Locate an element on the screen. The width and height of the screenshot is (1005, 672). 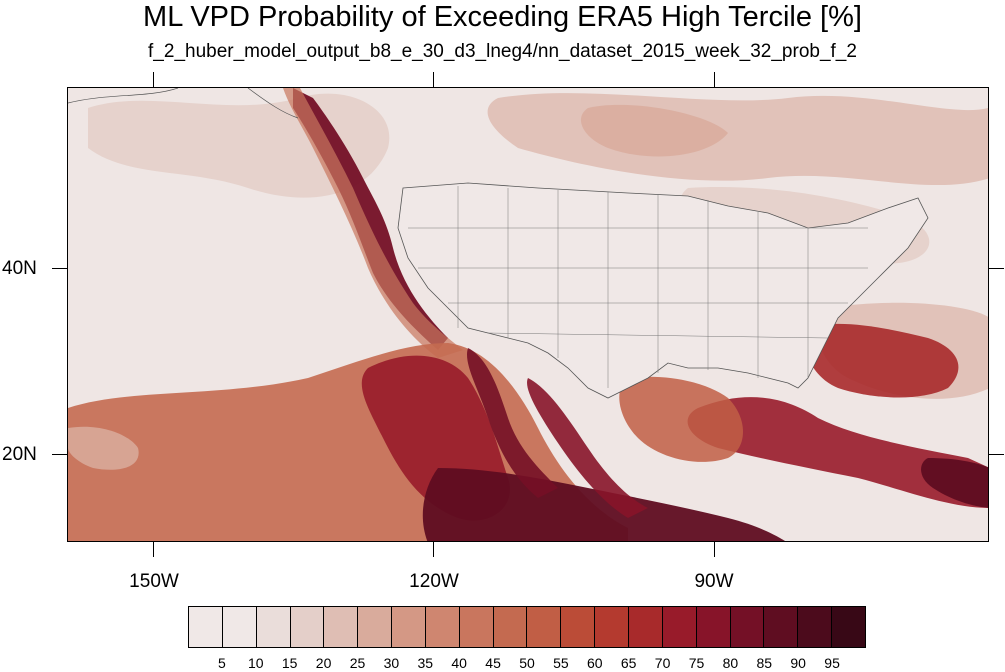
lon-label-90w: 90W is located at coordinates (714, 581).